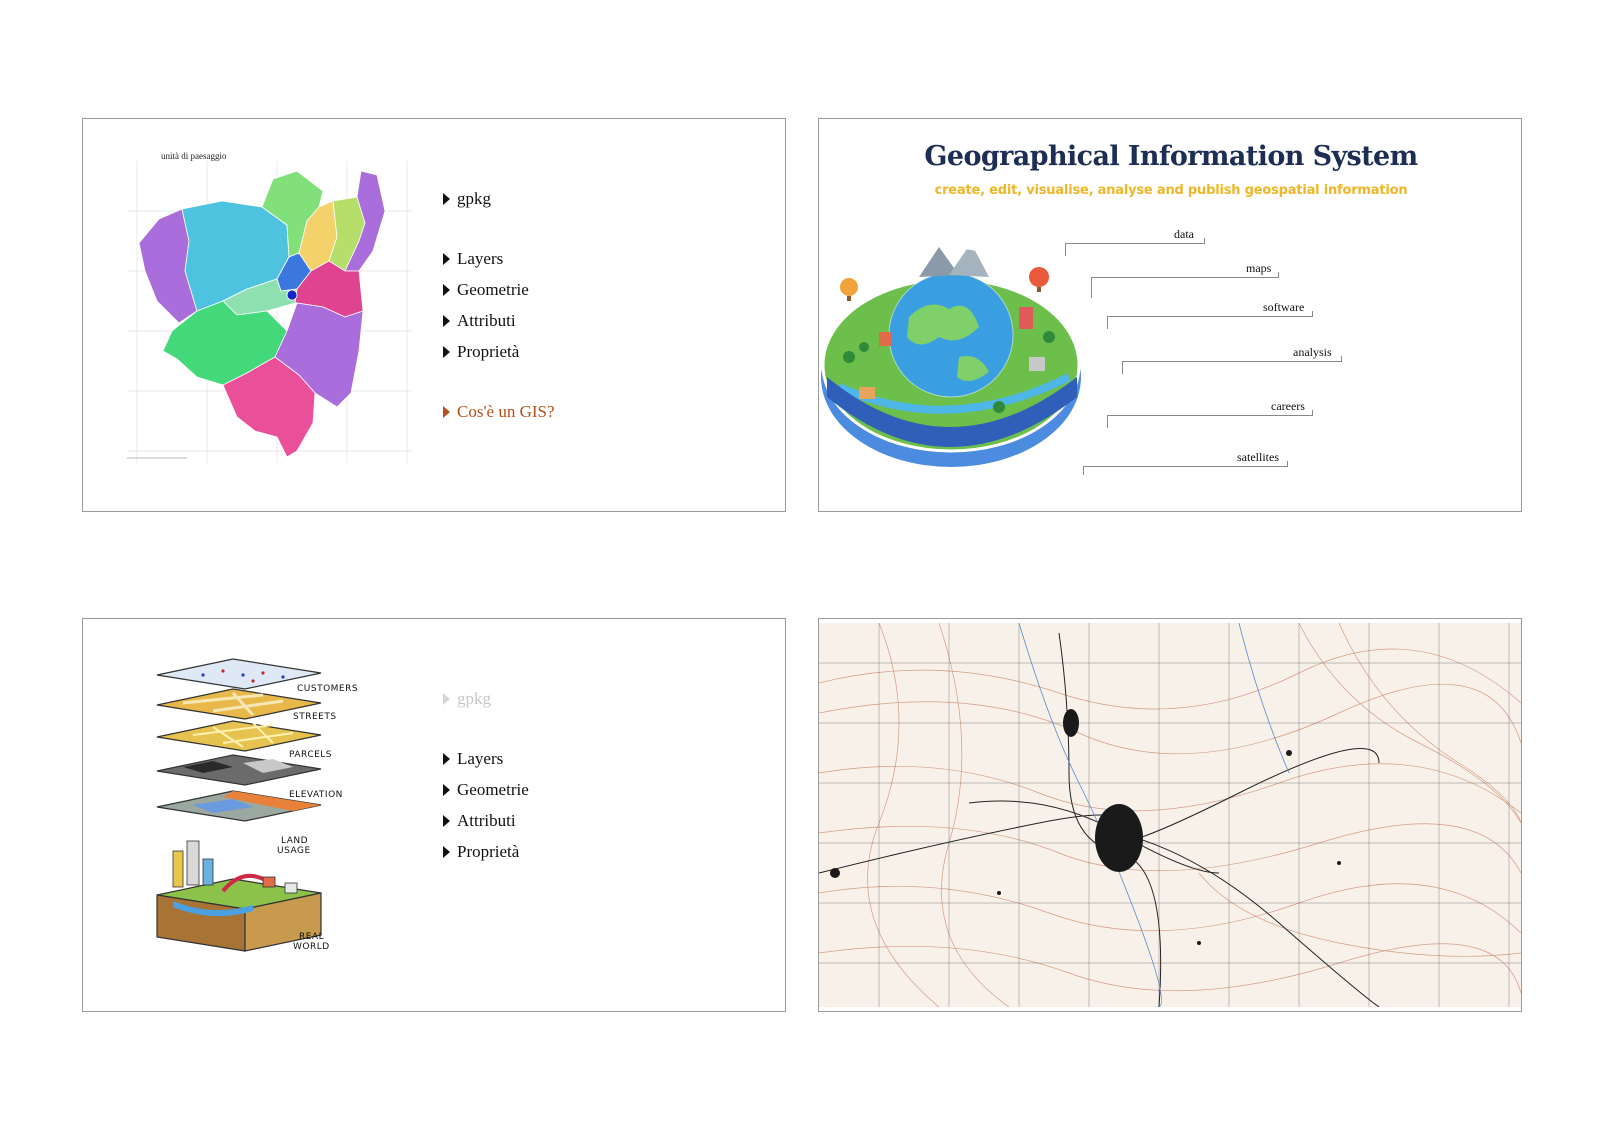  Describe the element at coordinates (310, 755) in the screenshot. I see `layer-label-parcels: PARCELS` at that location.